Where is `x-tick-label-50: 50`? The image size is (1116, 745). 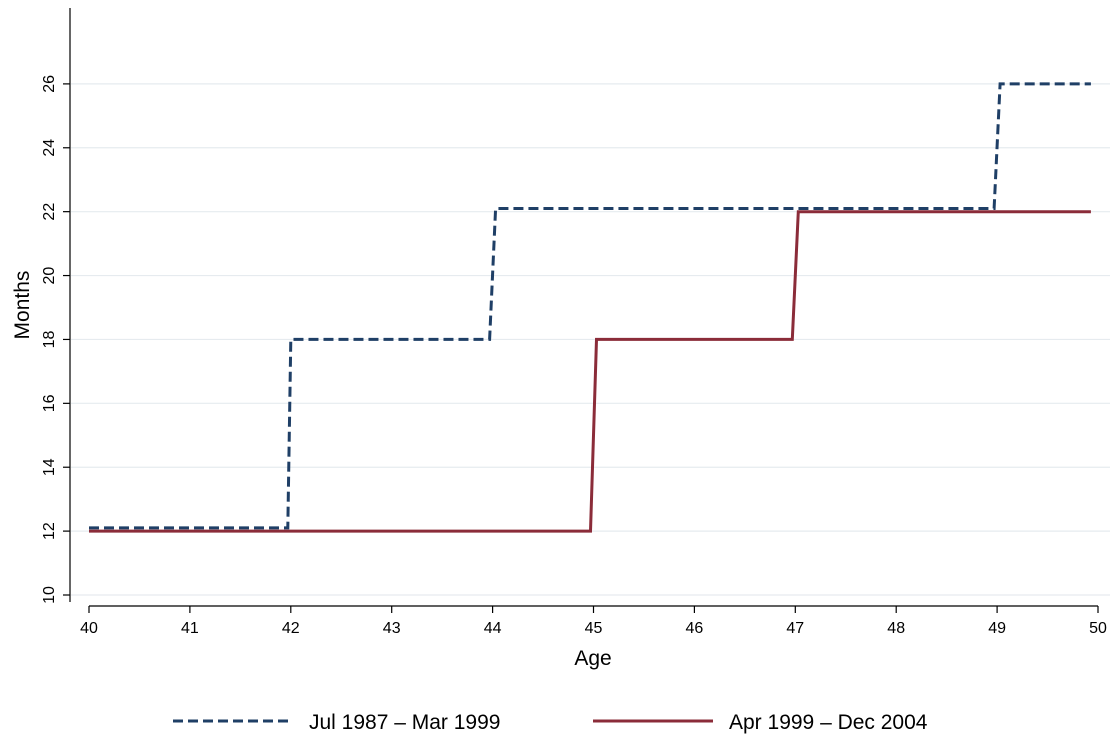 x-tick-label-50: 50 is located at coordinates (1098, 628).